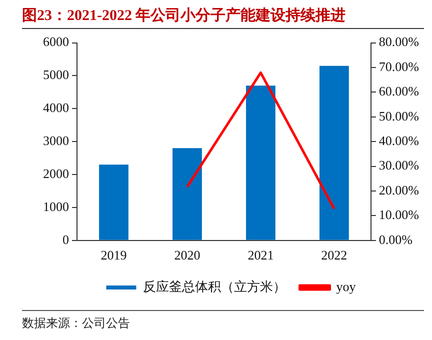  What do you see at coordinates (346, 286) in the screenshot?
I see `legend-label: yoy` at bounding box center [346, 286].